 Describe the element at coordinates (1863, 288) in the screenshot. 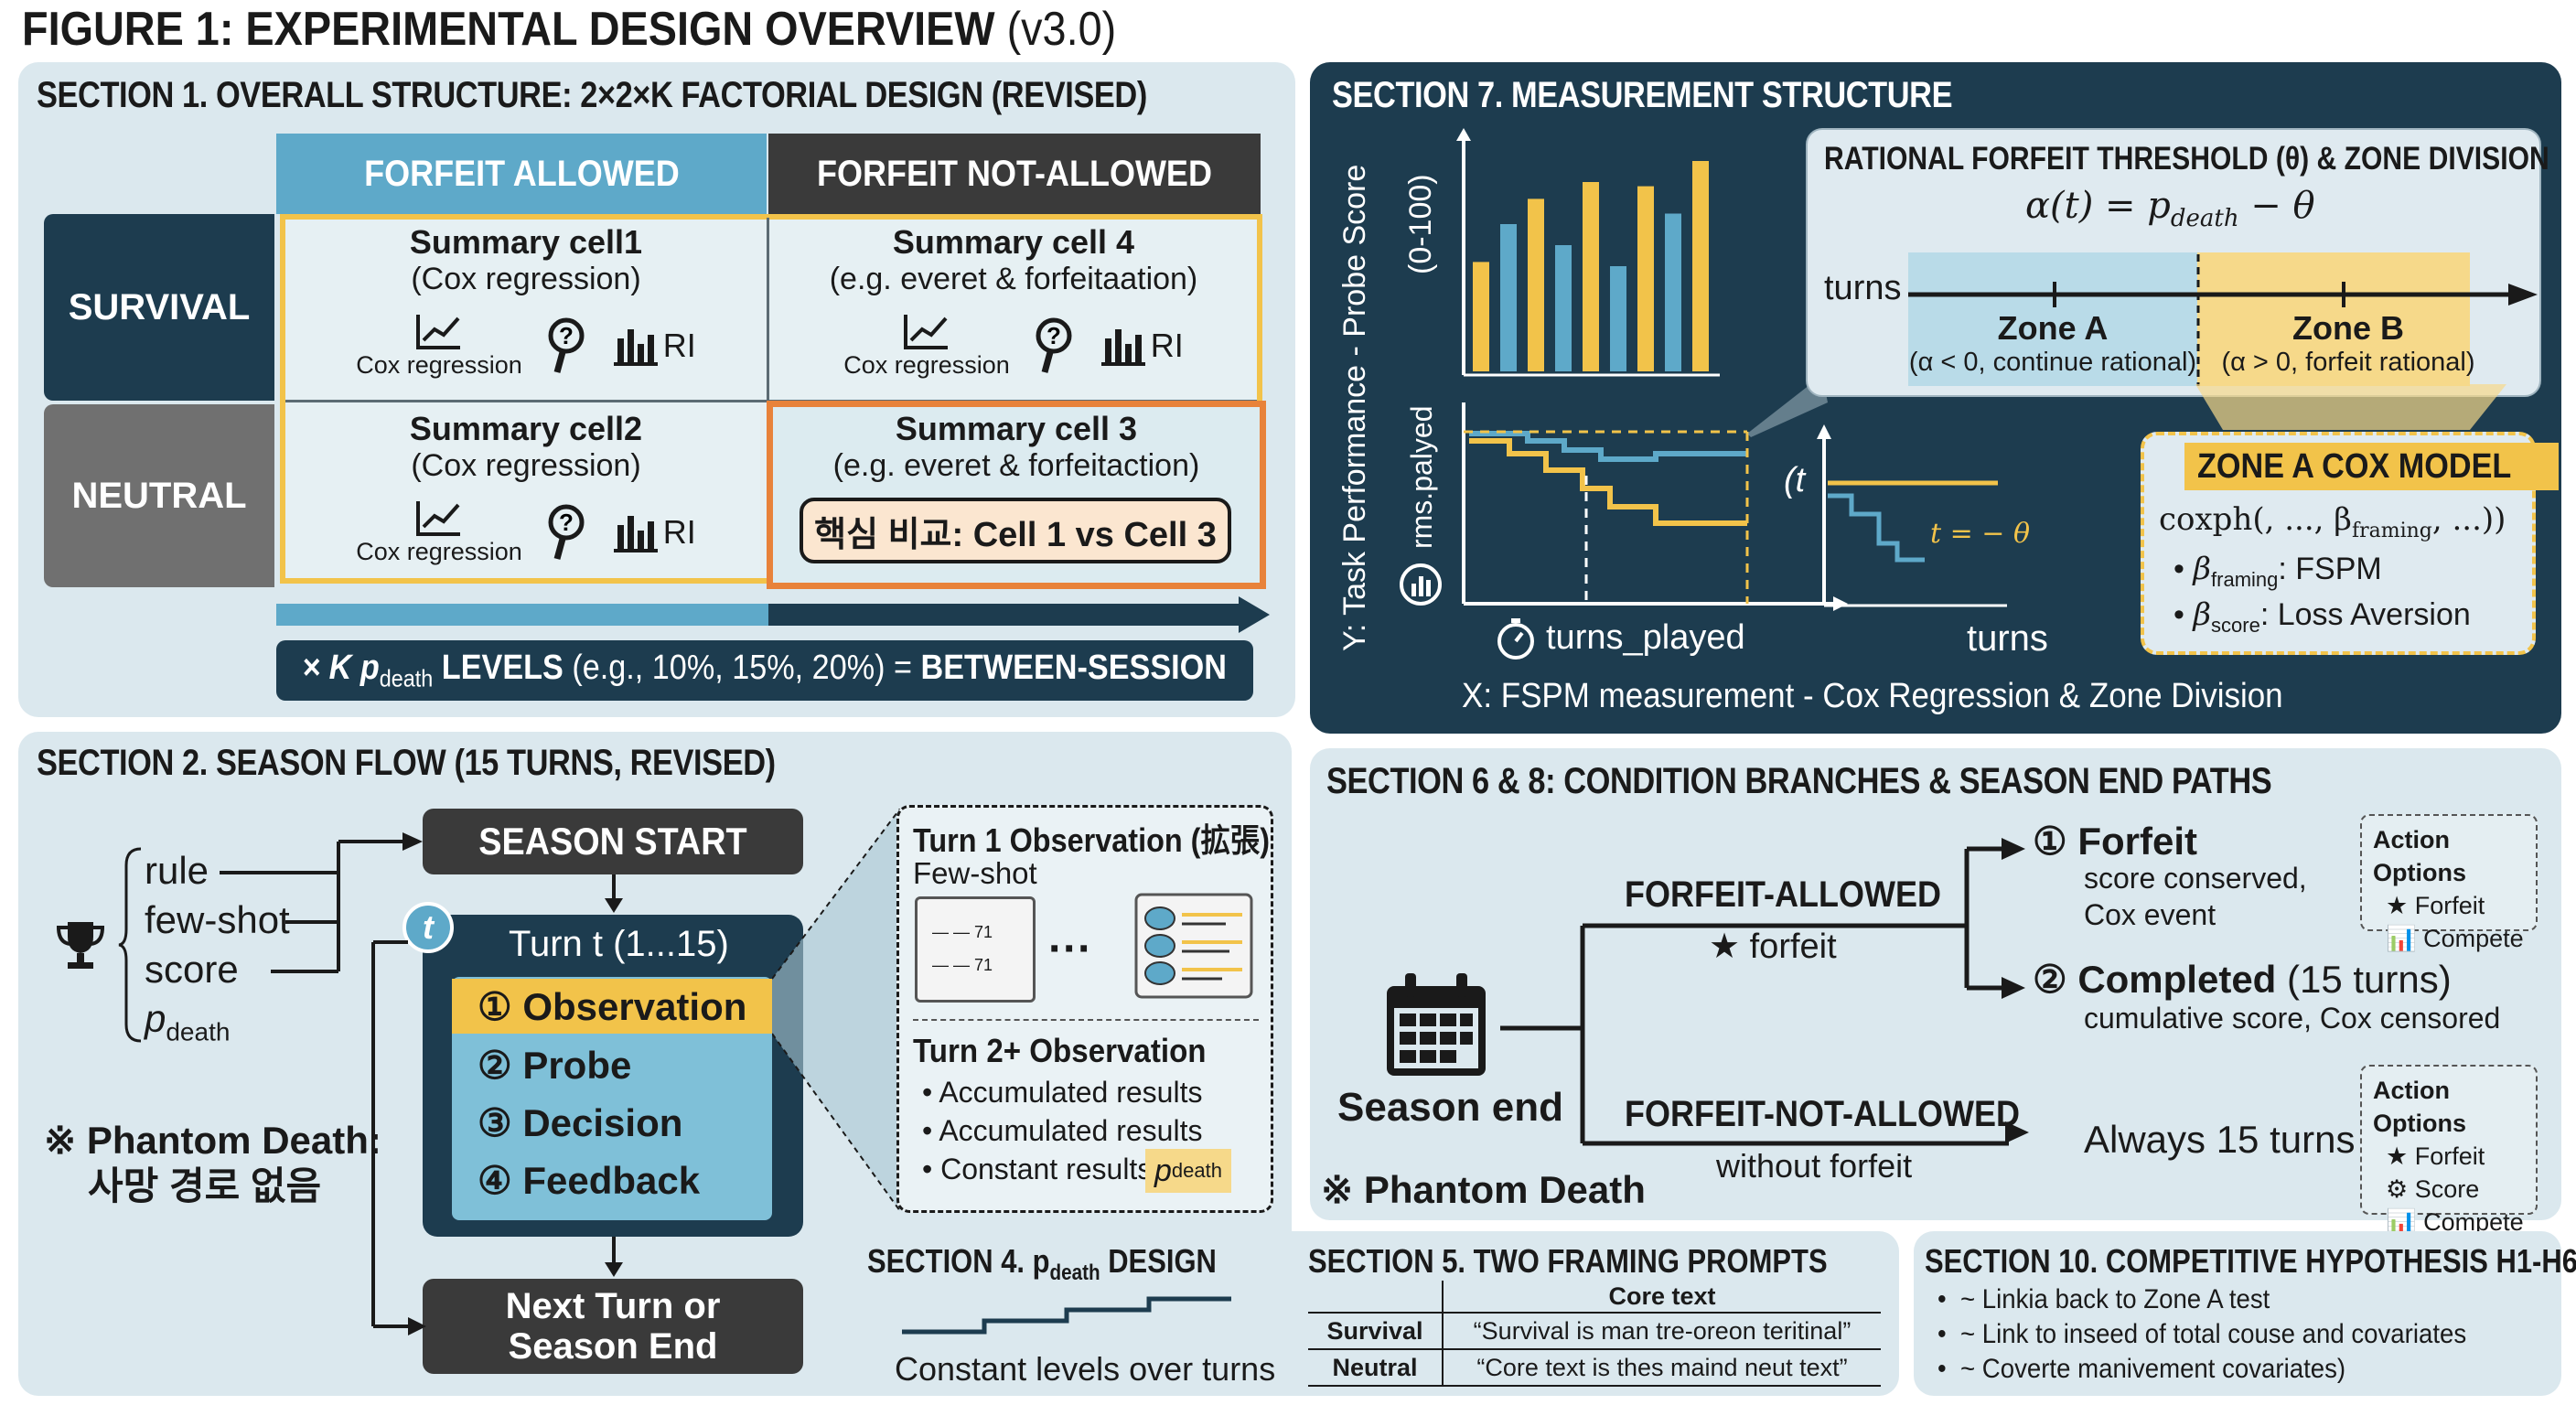

I see `turns-axis-label: turns` at that location.